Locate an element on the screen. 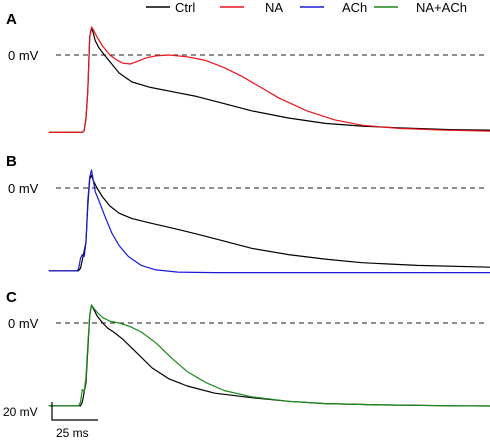  legend-item-na-ach: NA+ACh is located at coordinates (420, 7).